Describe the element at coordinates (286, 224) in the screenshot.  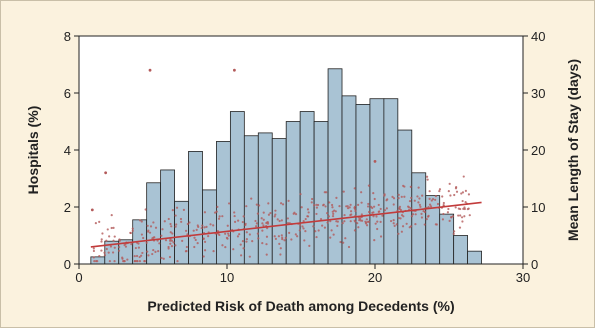
I see `trend-line` at that location.